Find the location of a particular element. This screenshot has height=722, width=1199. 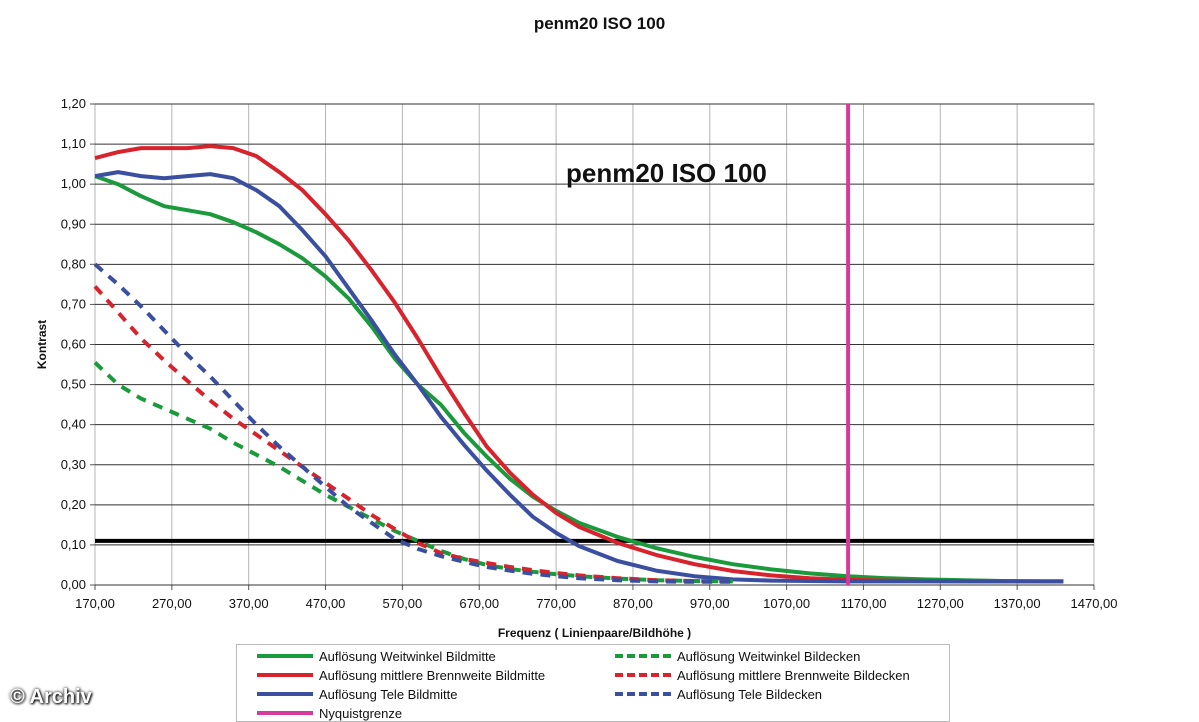

x-tick-label: 270,00 is located at coordinates (172, 603).